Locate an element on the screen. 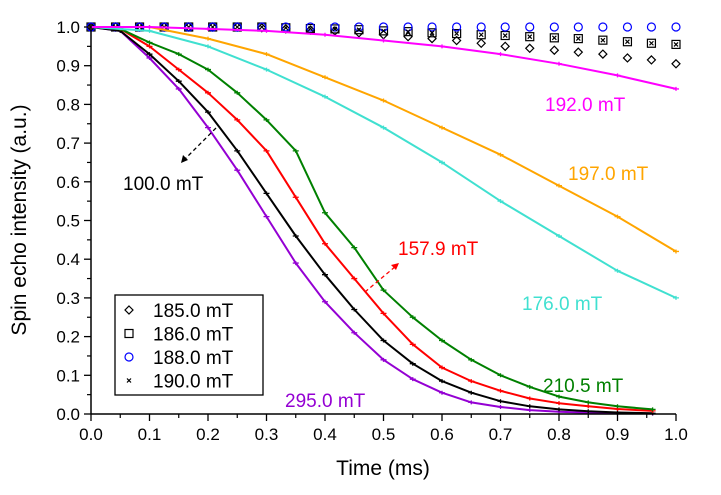 The width and height of the screenshot is (721, 495). x-tick-label: 0.7 is located at coordinates (501, 434).